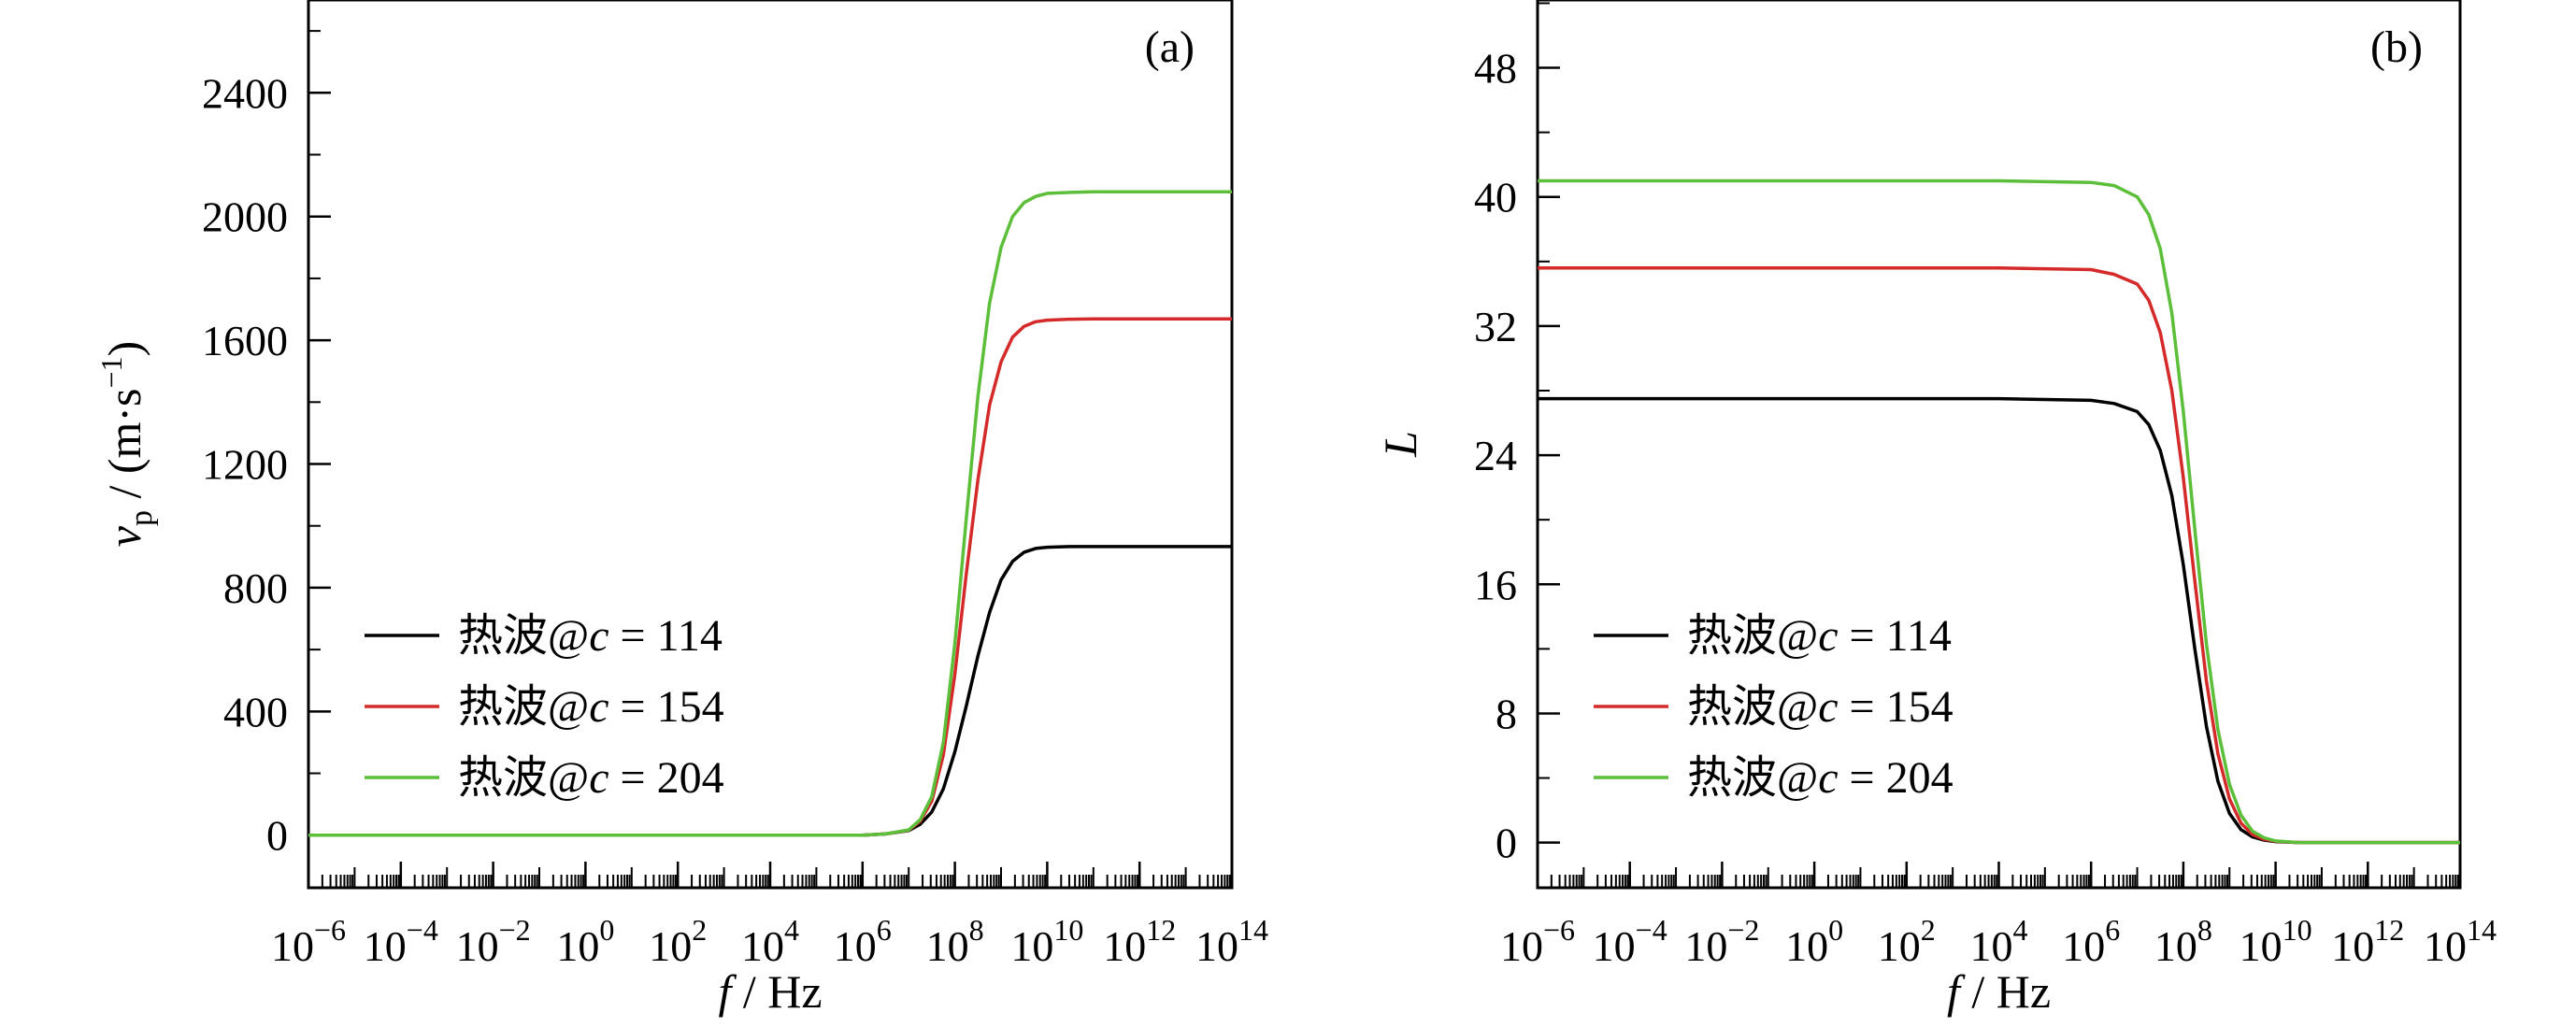 The width and height of the screenshot is (2576, 1027). I want to click on y-axis-label: L, so click(1400, 444).